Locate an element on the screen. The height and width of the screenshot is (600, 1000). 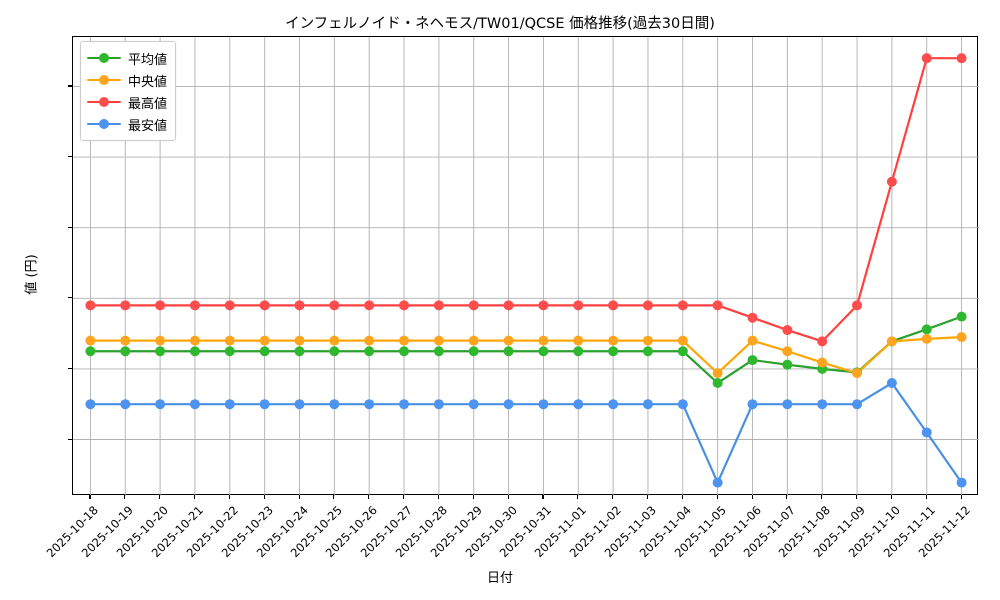
y-axis-title: 値 (円) is located at coordinates (32, 274).